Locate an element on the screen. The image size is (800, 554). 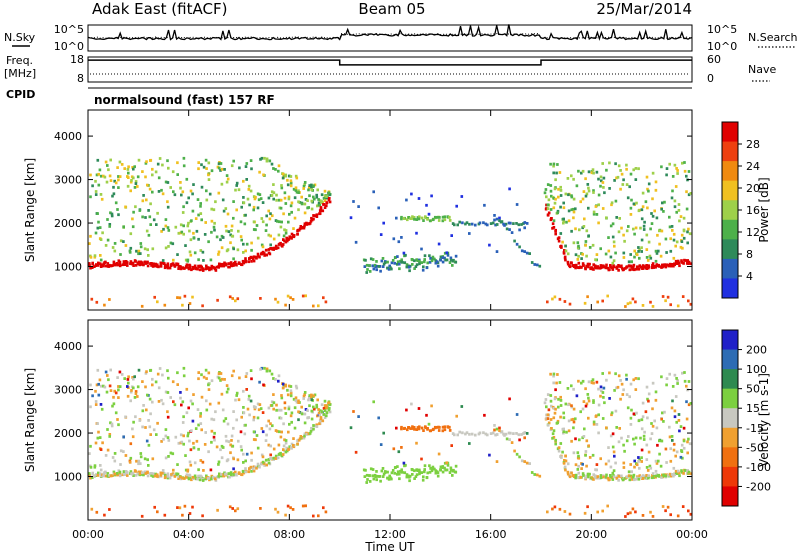
colorbar-segment is located at coordinates (730, 437).